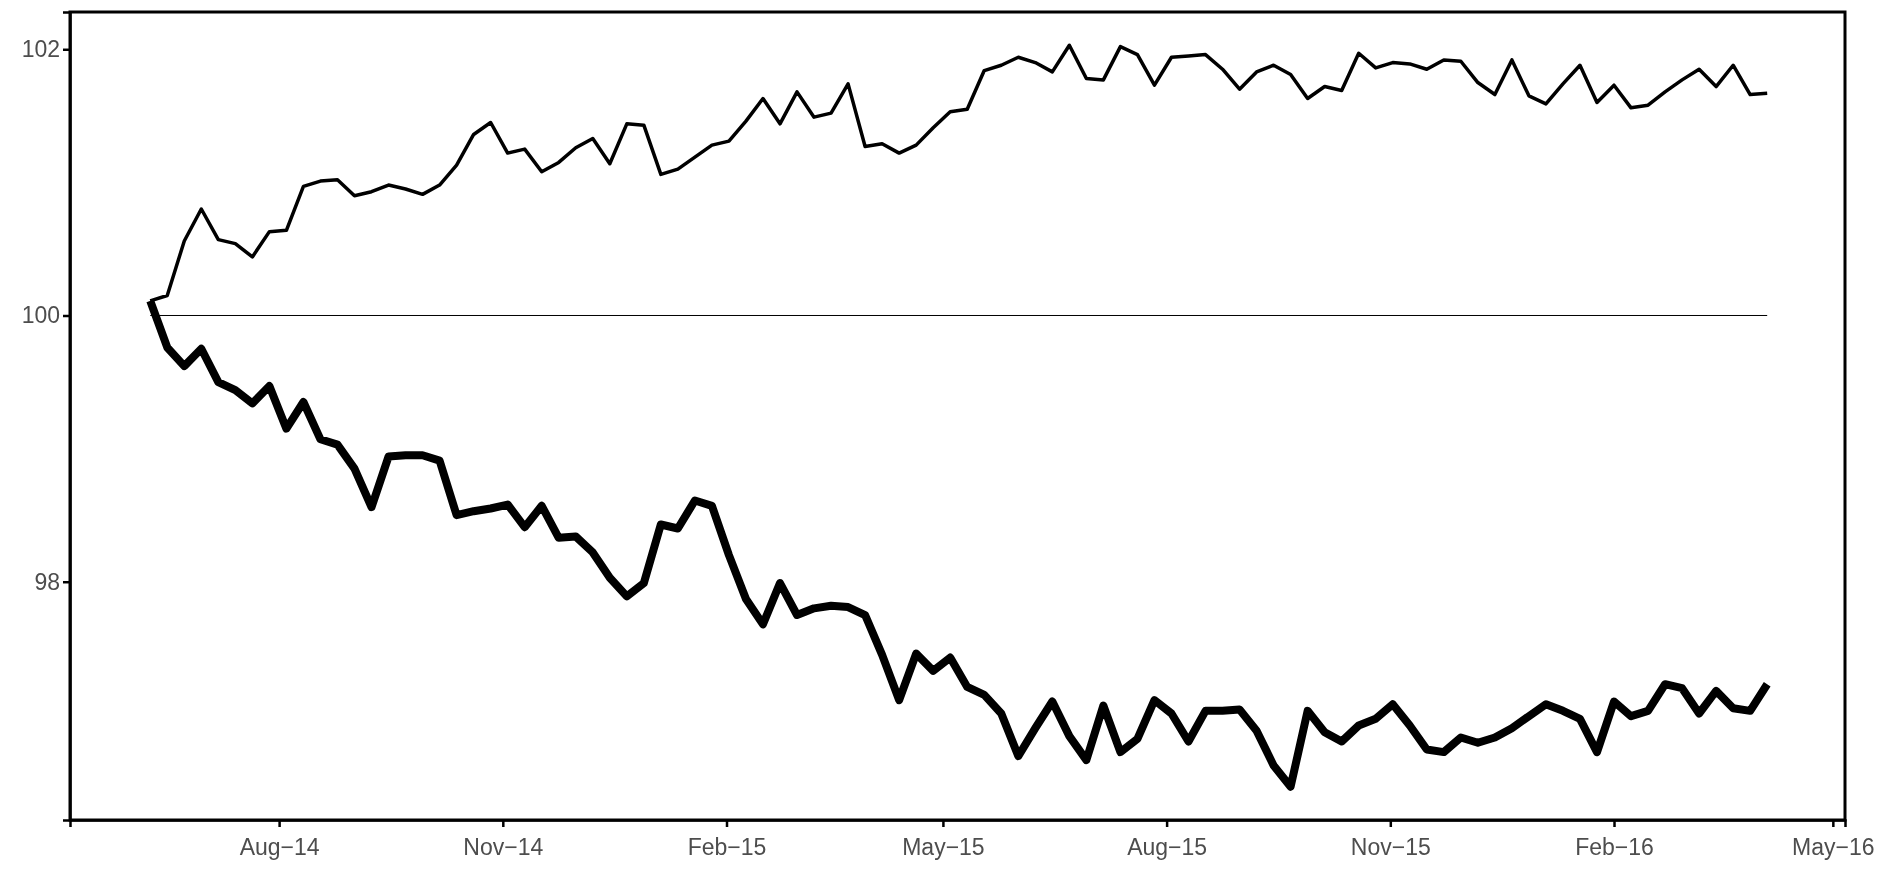 The width and height of the screenshot is (1885, 872). What do you see at coordinates (1833, 847) in the screenshot?
I see `x-tick-label: May−16` at bounding box center [1833, 847].